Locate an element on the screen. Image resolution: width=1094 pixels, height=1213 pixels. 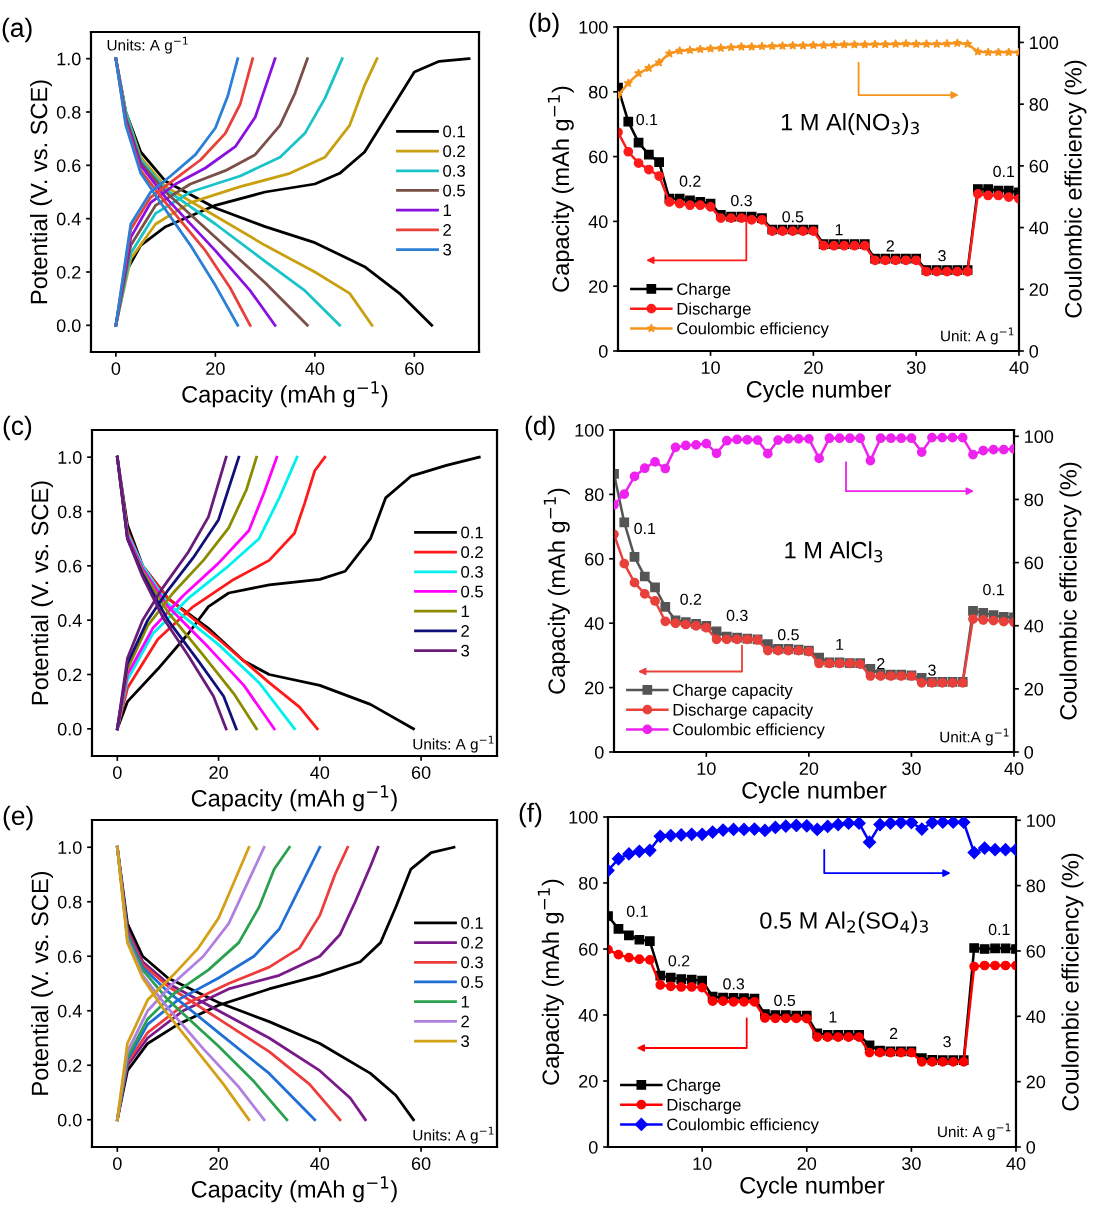
legend-label: Charge is located at coordinates (694, 1086).